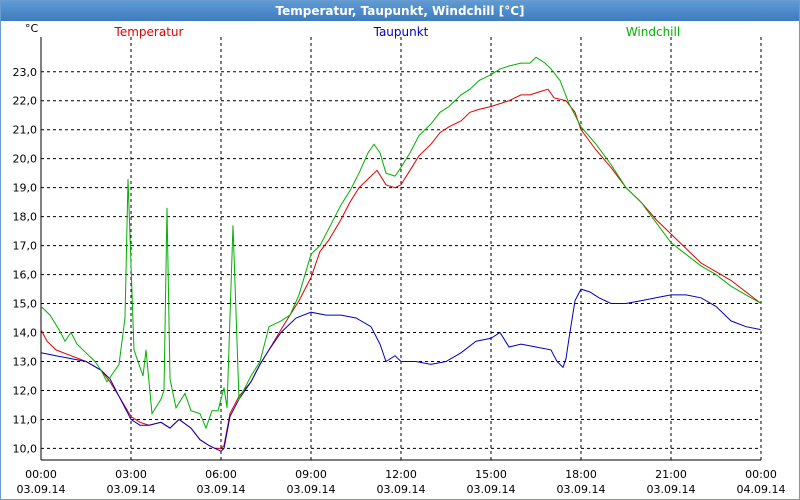 This screenshot has height=500, width=800. I want to click on y-tick-label: 19,0, so click(25, 188).